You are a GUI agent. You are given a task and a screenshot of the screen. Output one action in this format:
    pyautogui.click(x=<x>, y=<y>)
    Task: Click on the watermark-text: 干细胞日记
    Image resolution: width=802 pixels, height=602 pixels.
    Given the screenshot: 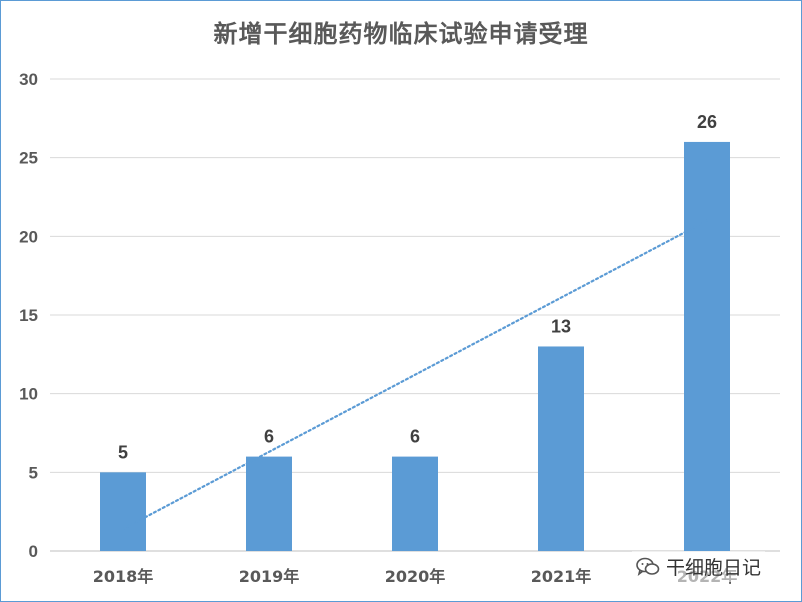 What is the action you would take?
    pyautogui.click(x=714, y=568)
    